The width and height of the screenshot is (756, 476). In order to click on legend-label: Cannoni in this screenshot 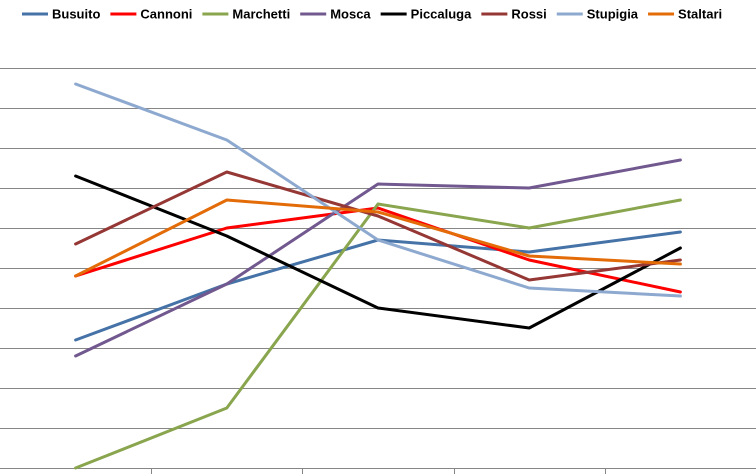, I will do `click(166, 14)`.